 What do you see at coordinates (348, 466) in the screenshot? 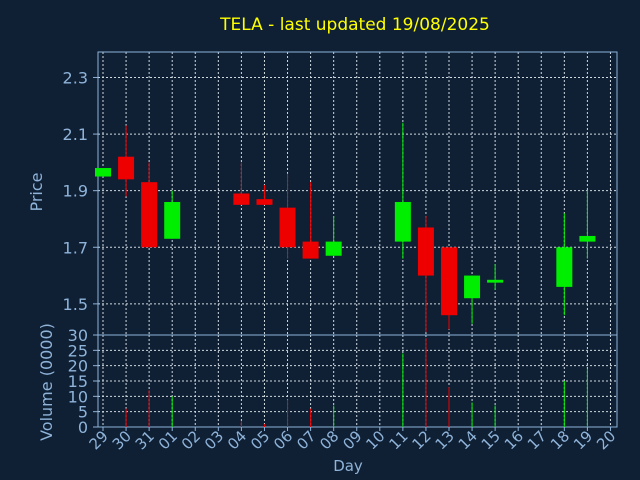
I see `x-axis-label: Day` at bounding box center [348, 466].